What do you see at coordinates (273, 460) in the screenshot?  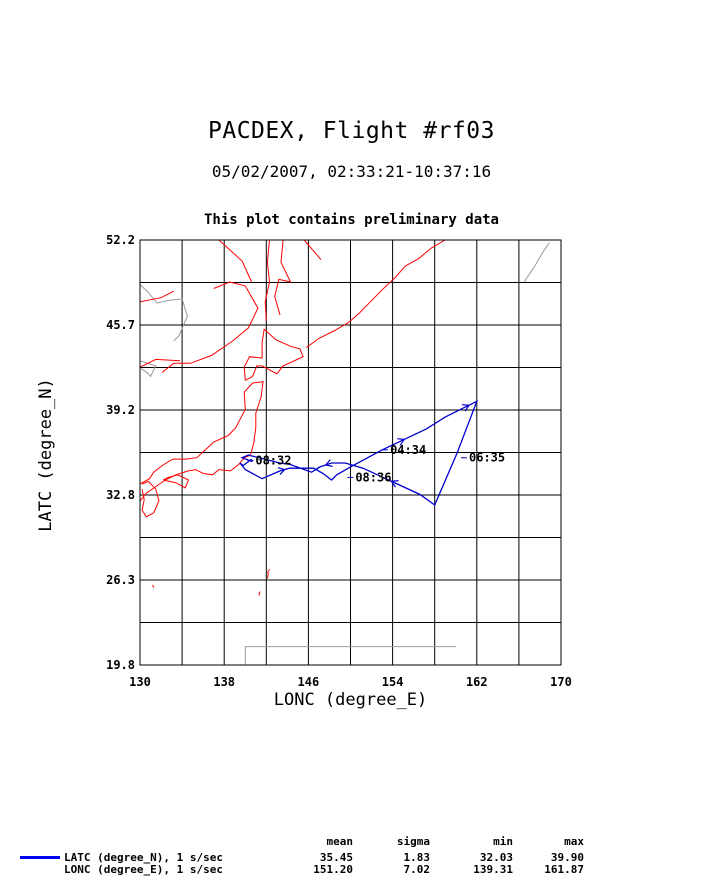 I see `time-annotation: 08:32` at bounding box center [273, 460].